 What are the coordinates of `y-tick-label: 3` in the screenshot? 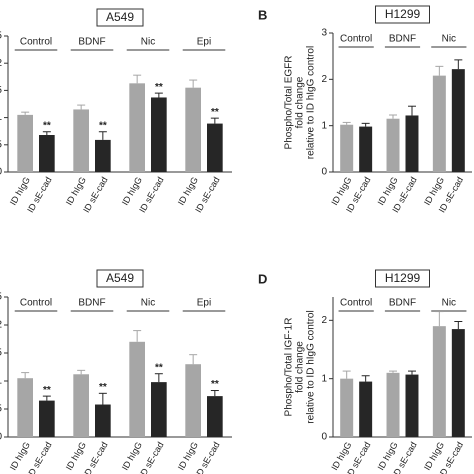 It's located at (324, 33).